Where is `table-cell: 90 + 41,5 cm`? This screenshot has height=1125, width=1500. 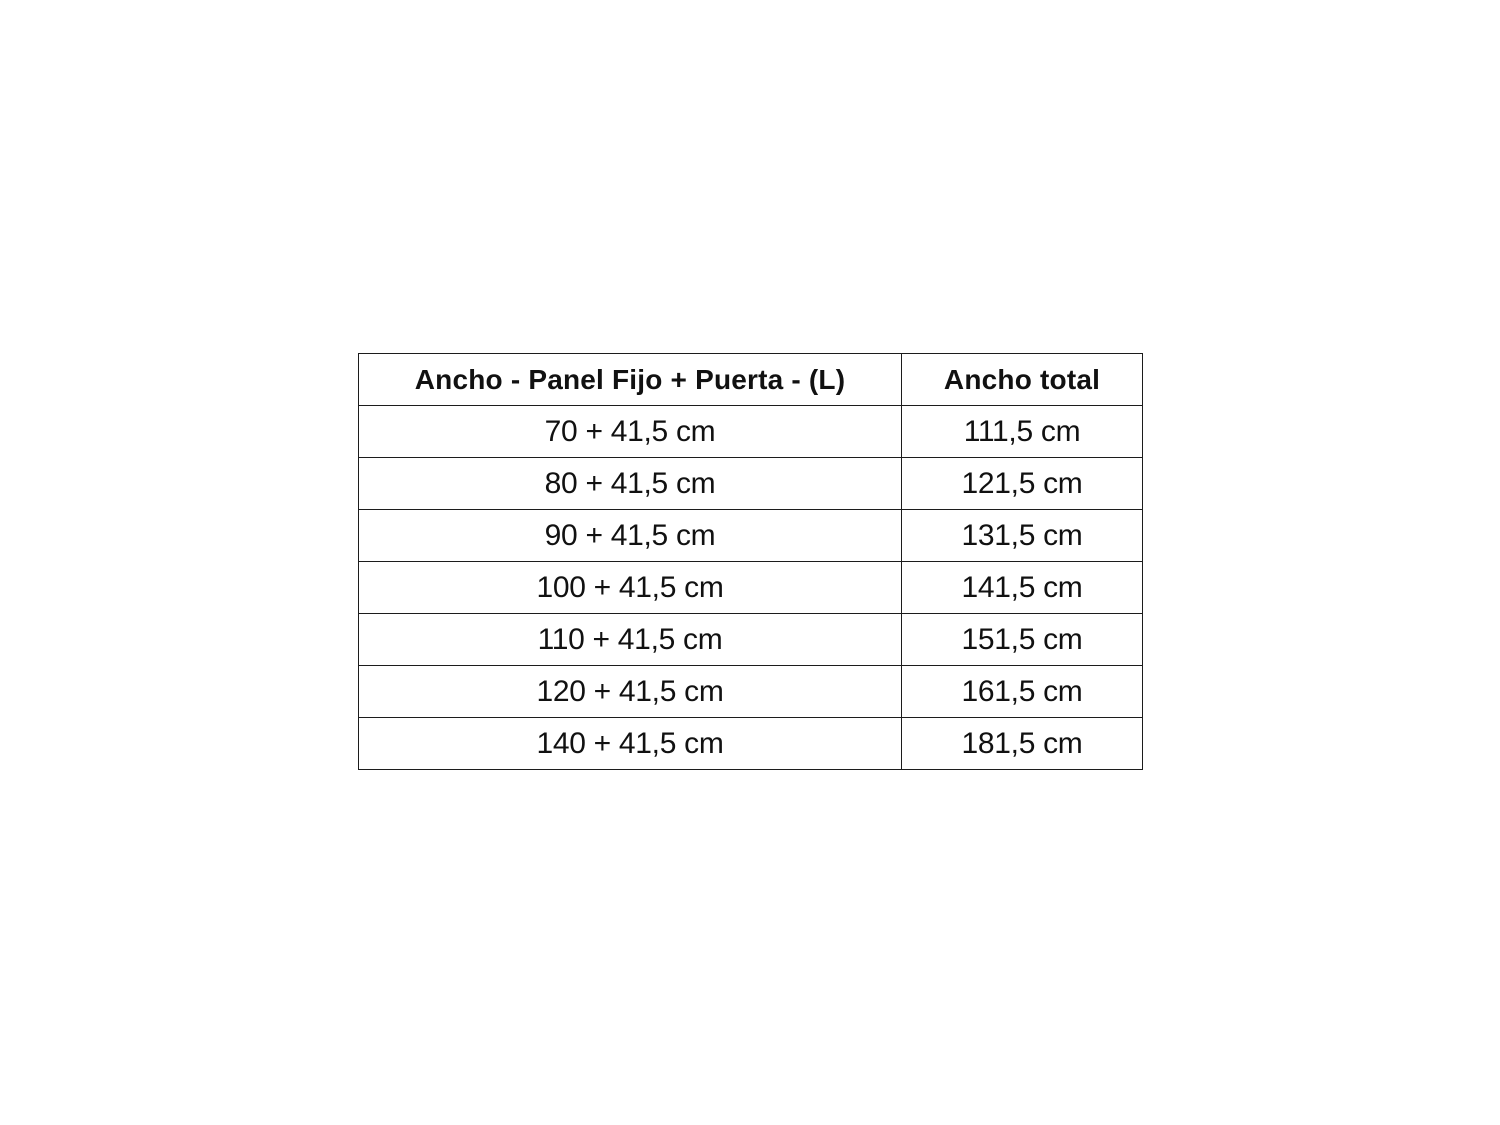
table-cell: 90 + 41,5 cm is located at coordinates (630, 535).